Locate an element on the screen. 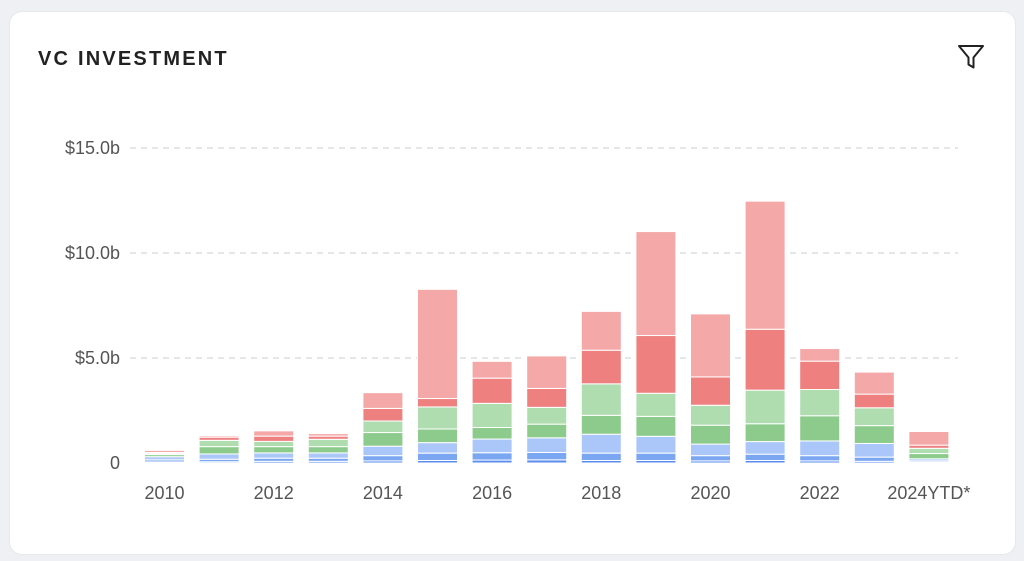  x-tick-label: 2010 is located at coordinates (164, 493).